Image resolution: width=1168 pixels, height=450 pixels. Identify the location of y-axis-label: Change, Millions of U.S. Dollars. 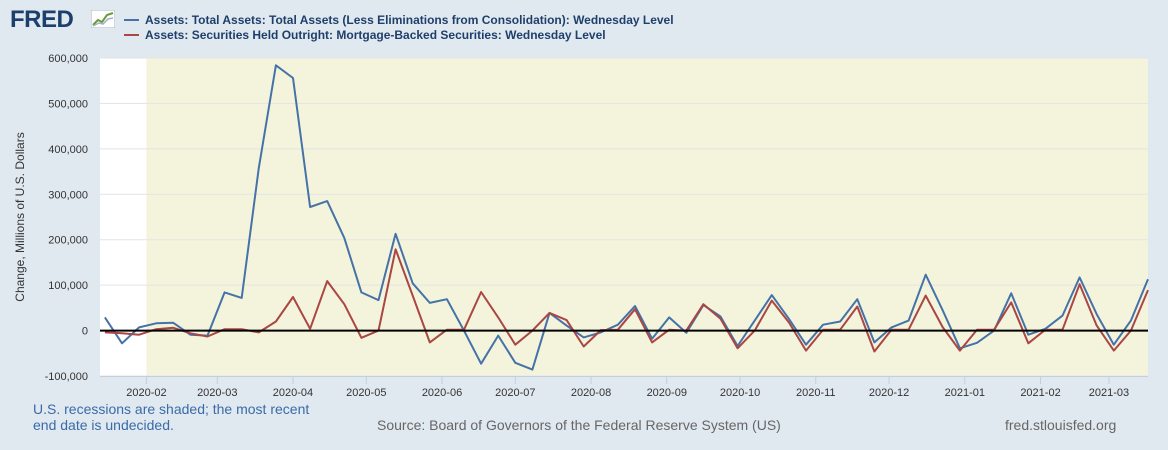
(20, 216).